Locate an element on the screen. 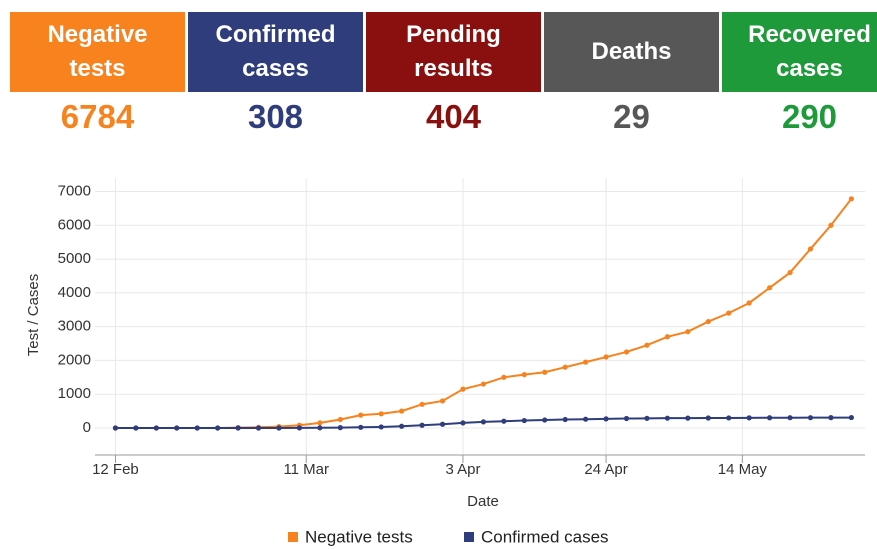 The image size is (877, 549). stat-card: Confirmed cases is located at coordinates (275, 52).